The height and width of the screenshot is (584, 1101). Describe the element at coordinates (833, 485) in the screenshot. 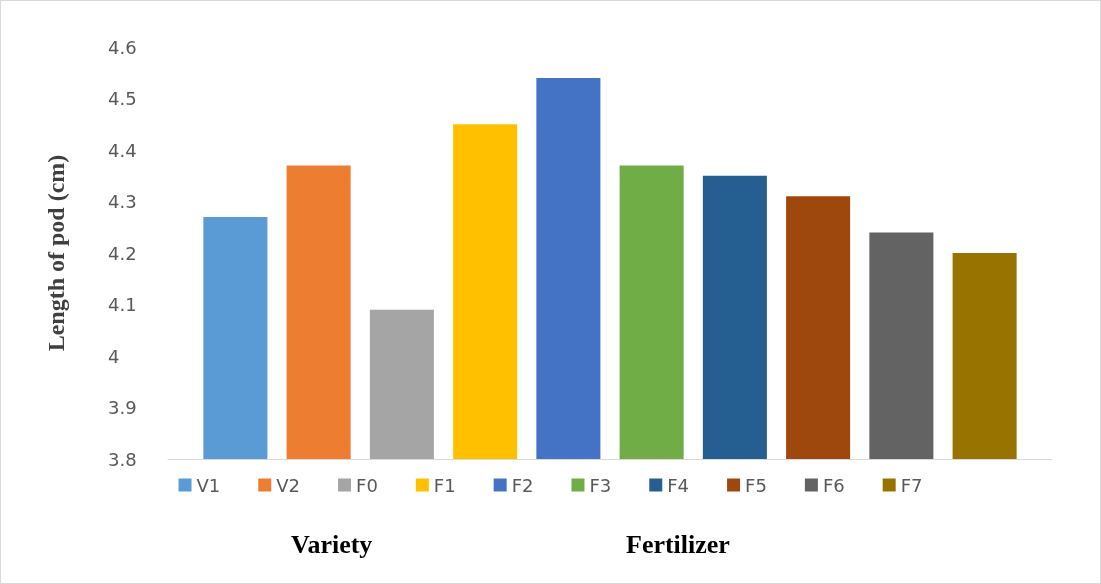

I see `legend-label: F6` at that location.